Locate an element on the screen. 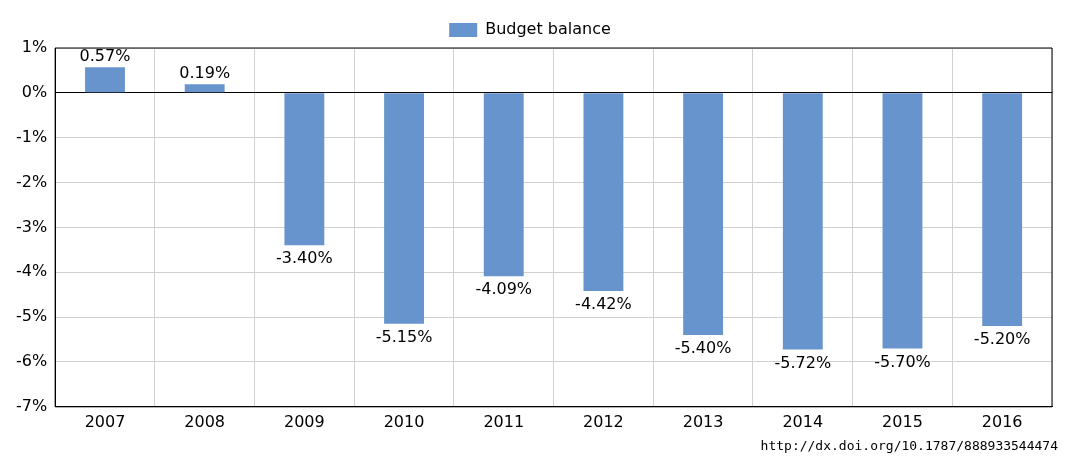  legend-label: Budget balance is located at coordinates (548, 29).